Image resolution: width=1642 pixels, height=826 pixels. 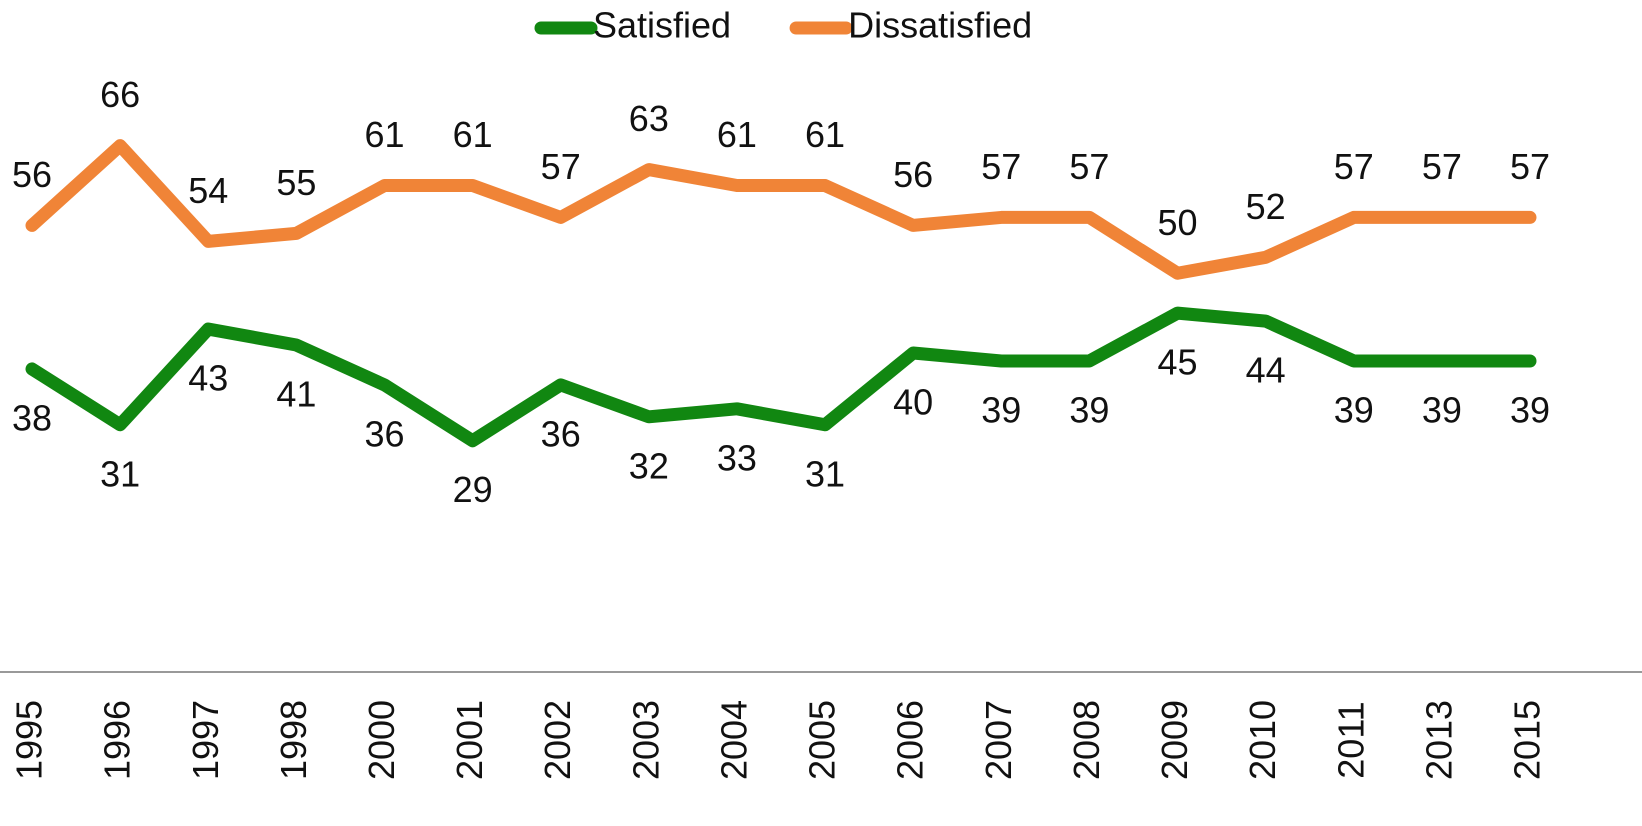 I want to click on x-tick-label: 2002, so click(x=557, y=740).